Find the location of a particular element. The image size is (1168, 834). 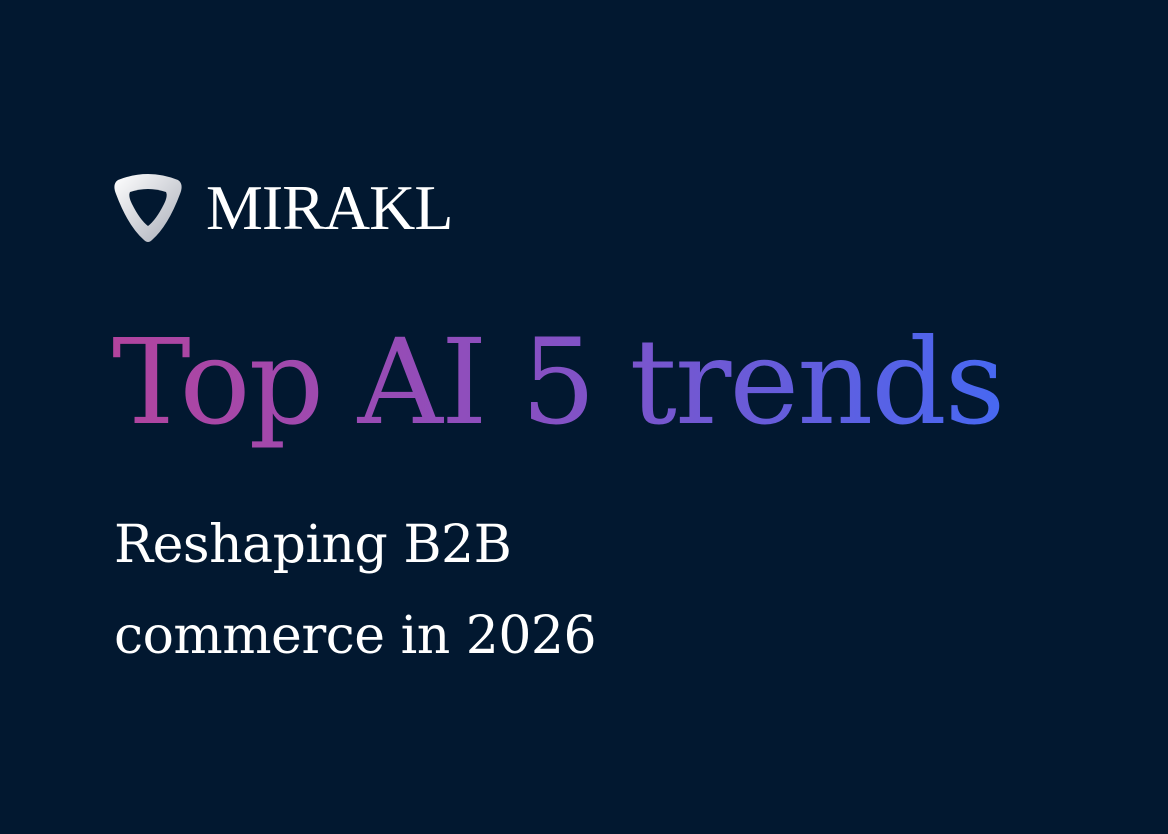

headline: Top AI 5 trends is located at coordinates (558, 382).